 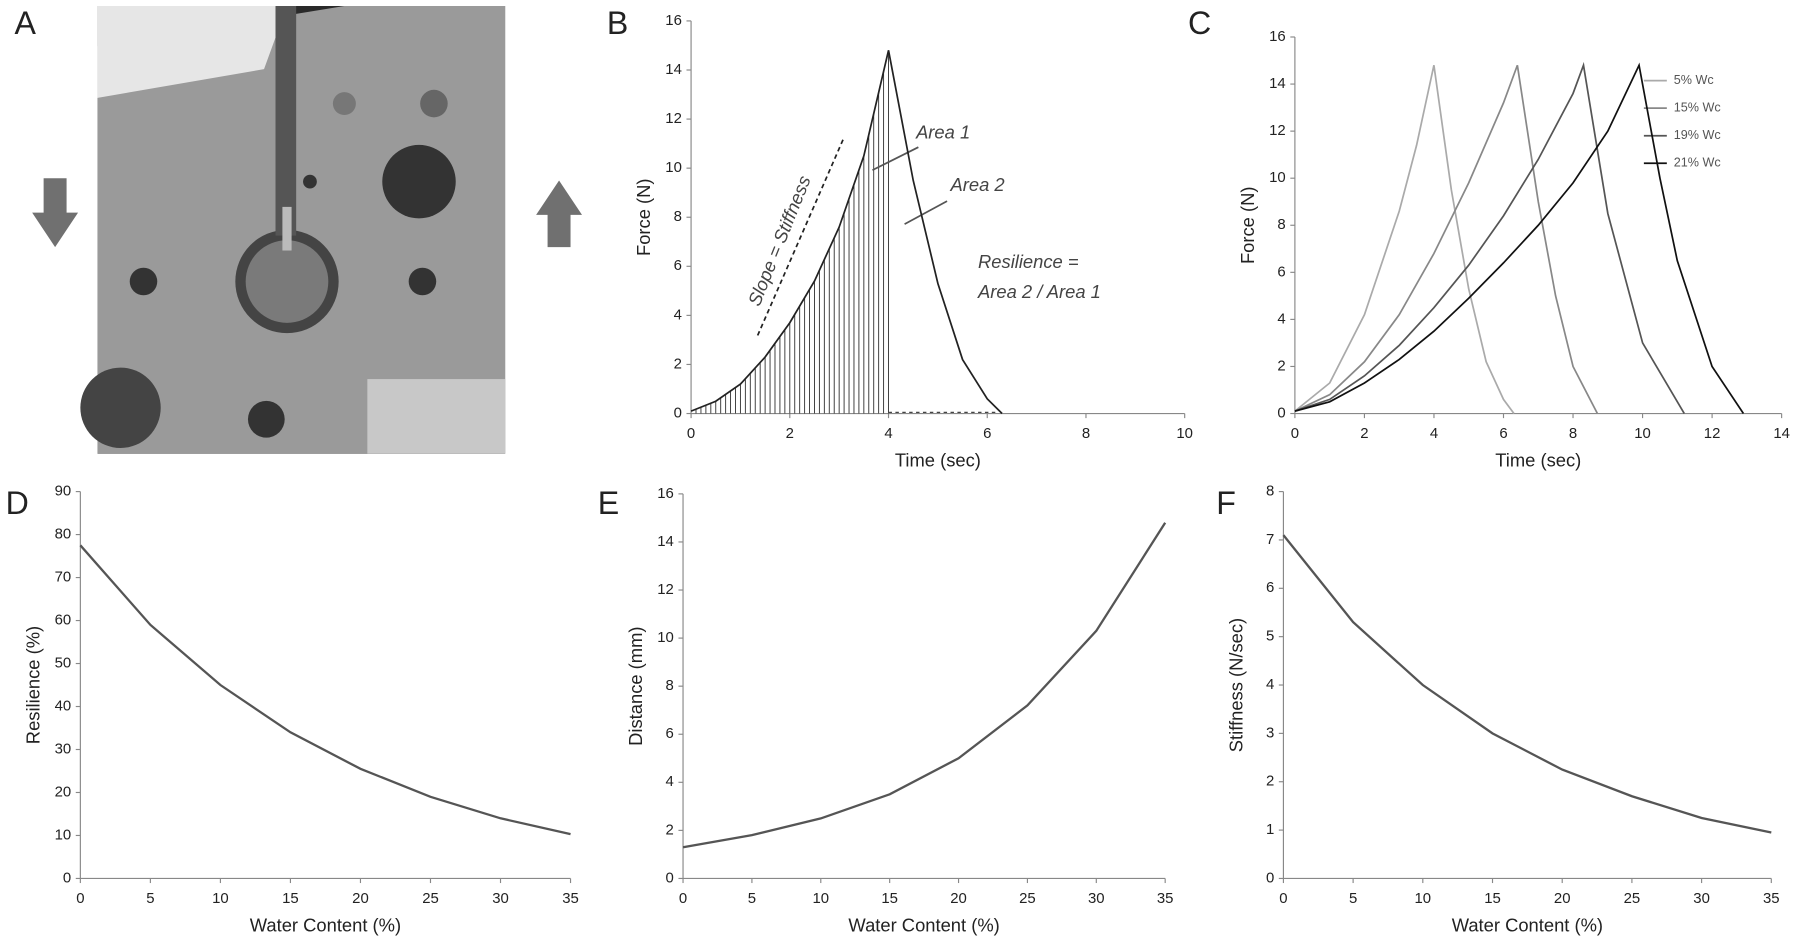 I want to click on panel-label: E, so click(x=608, y=503).